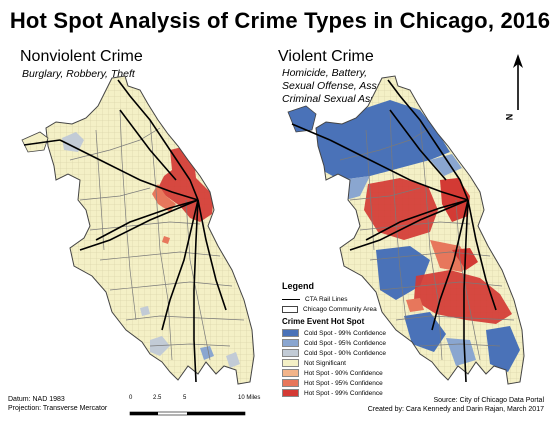  Describe the element at coordinates (186, 184) in the screenshot. I see `hot-spot-99-left` at that location.